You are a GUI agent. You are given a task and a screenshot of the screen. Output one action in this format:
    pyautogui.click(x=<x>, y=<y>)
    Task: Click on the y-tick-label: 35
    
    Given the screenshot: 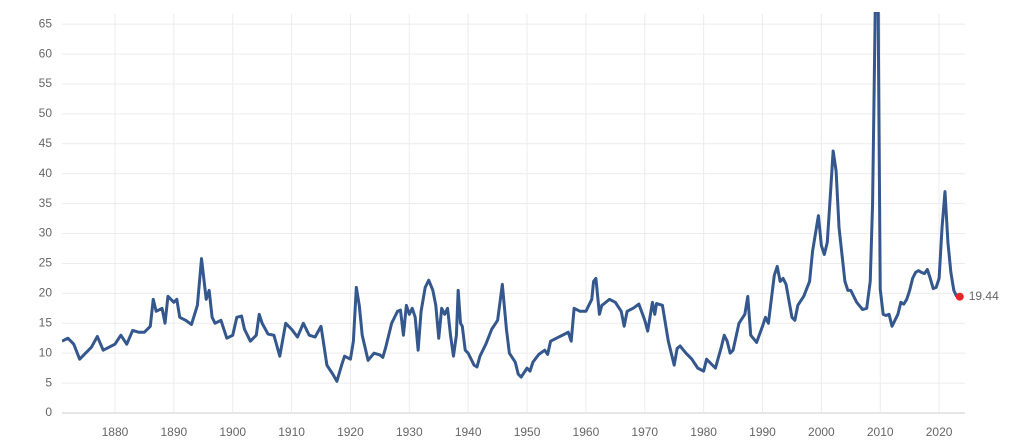 What is the action you would take?
    pyautogui.click(x=46, y=203)
    